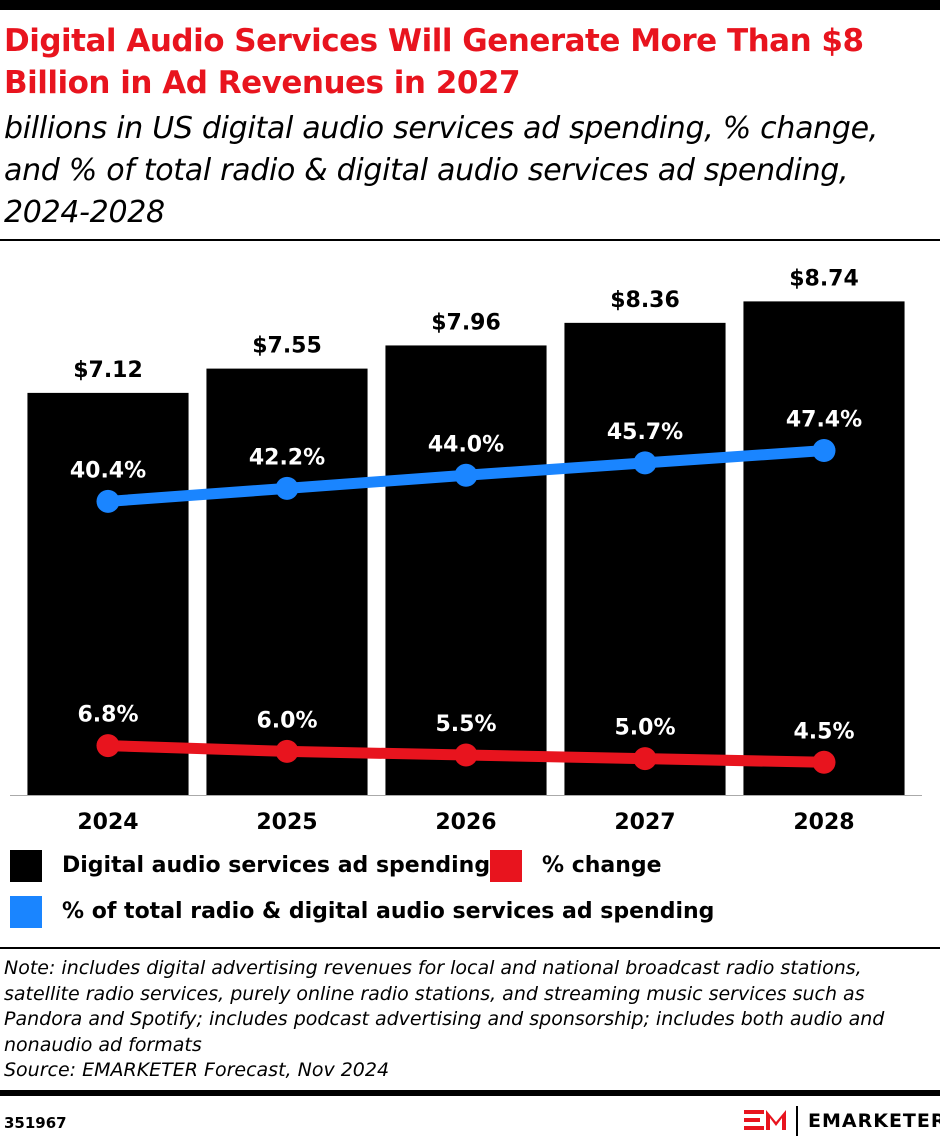  I want to click on x-tick-label: 2028, so click(823, 822).